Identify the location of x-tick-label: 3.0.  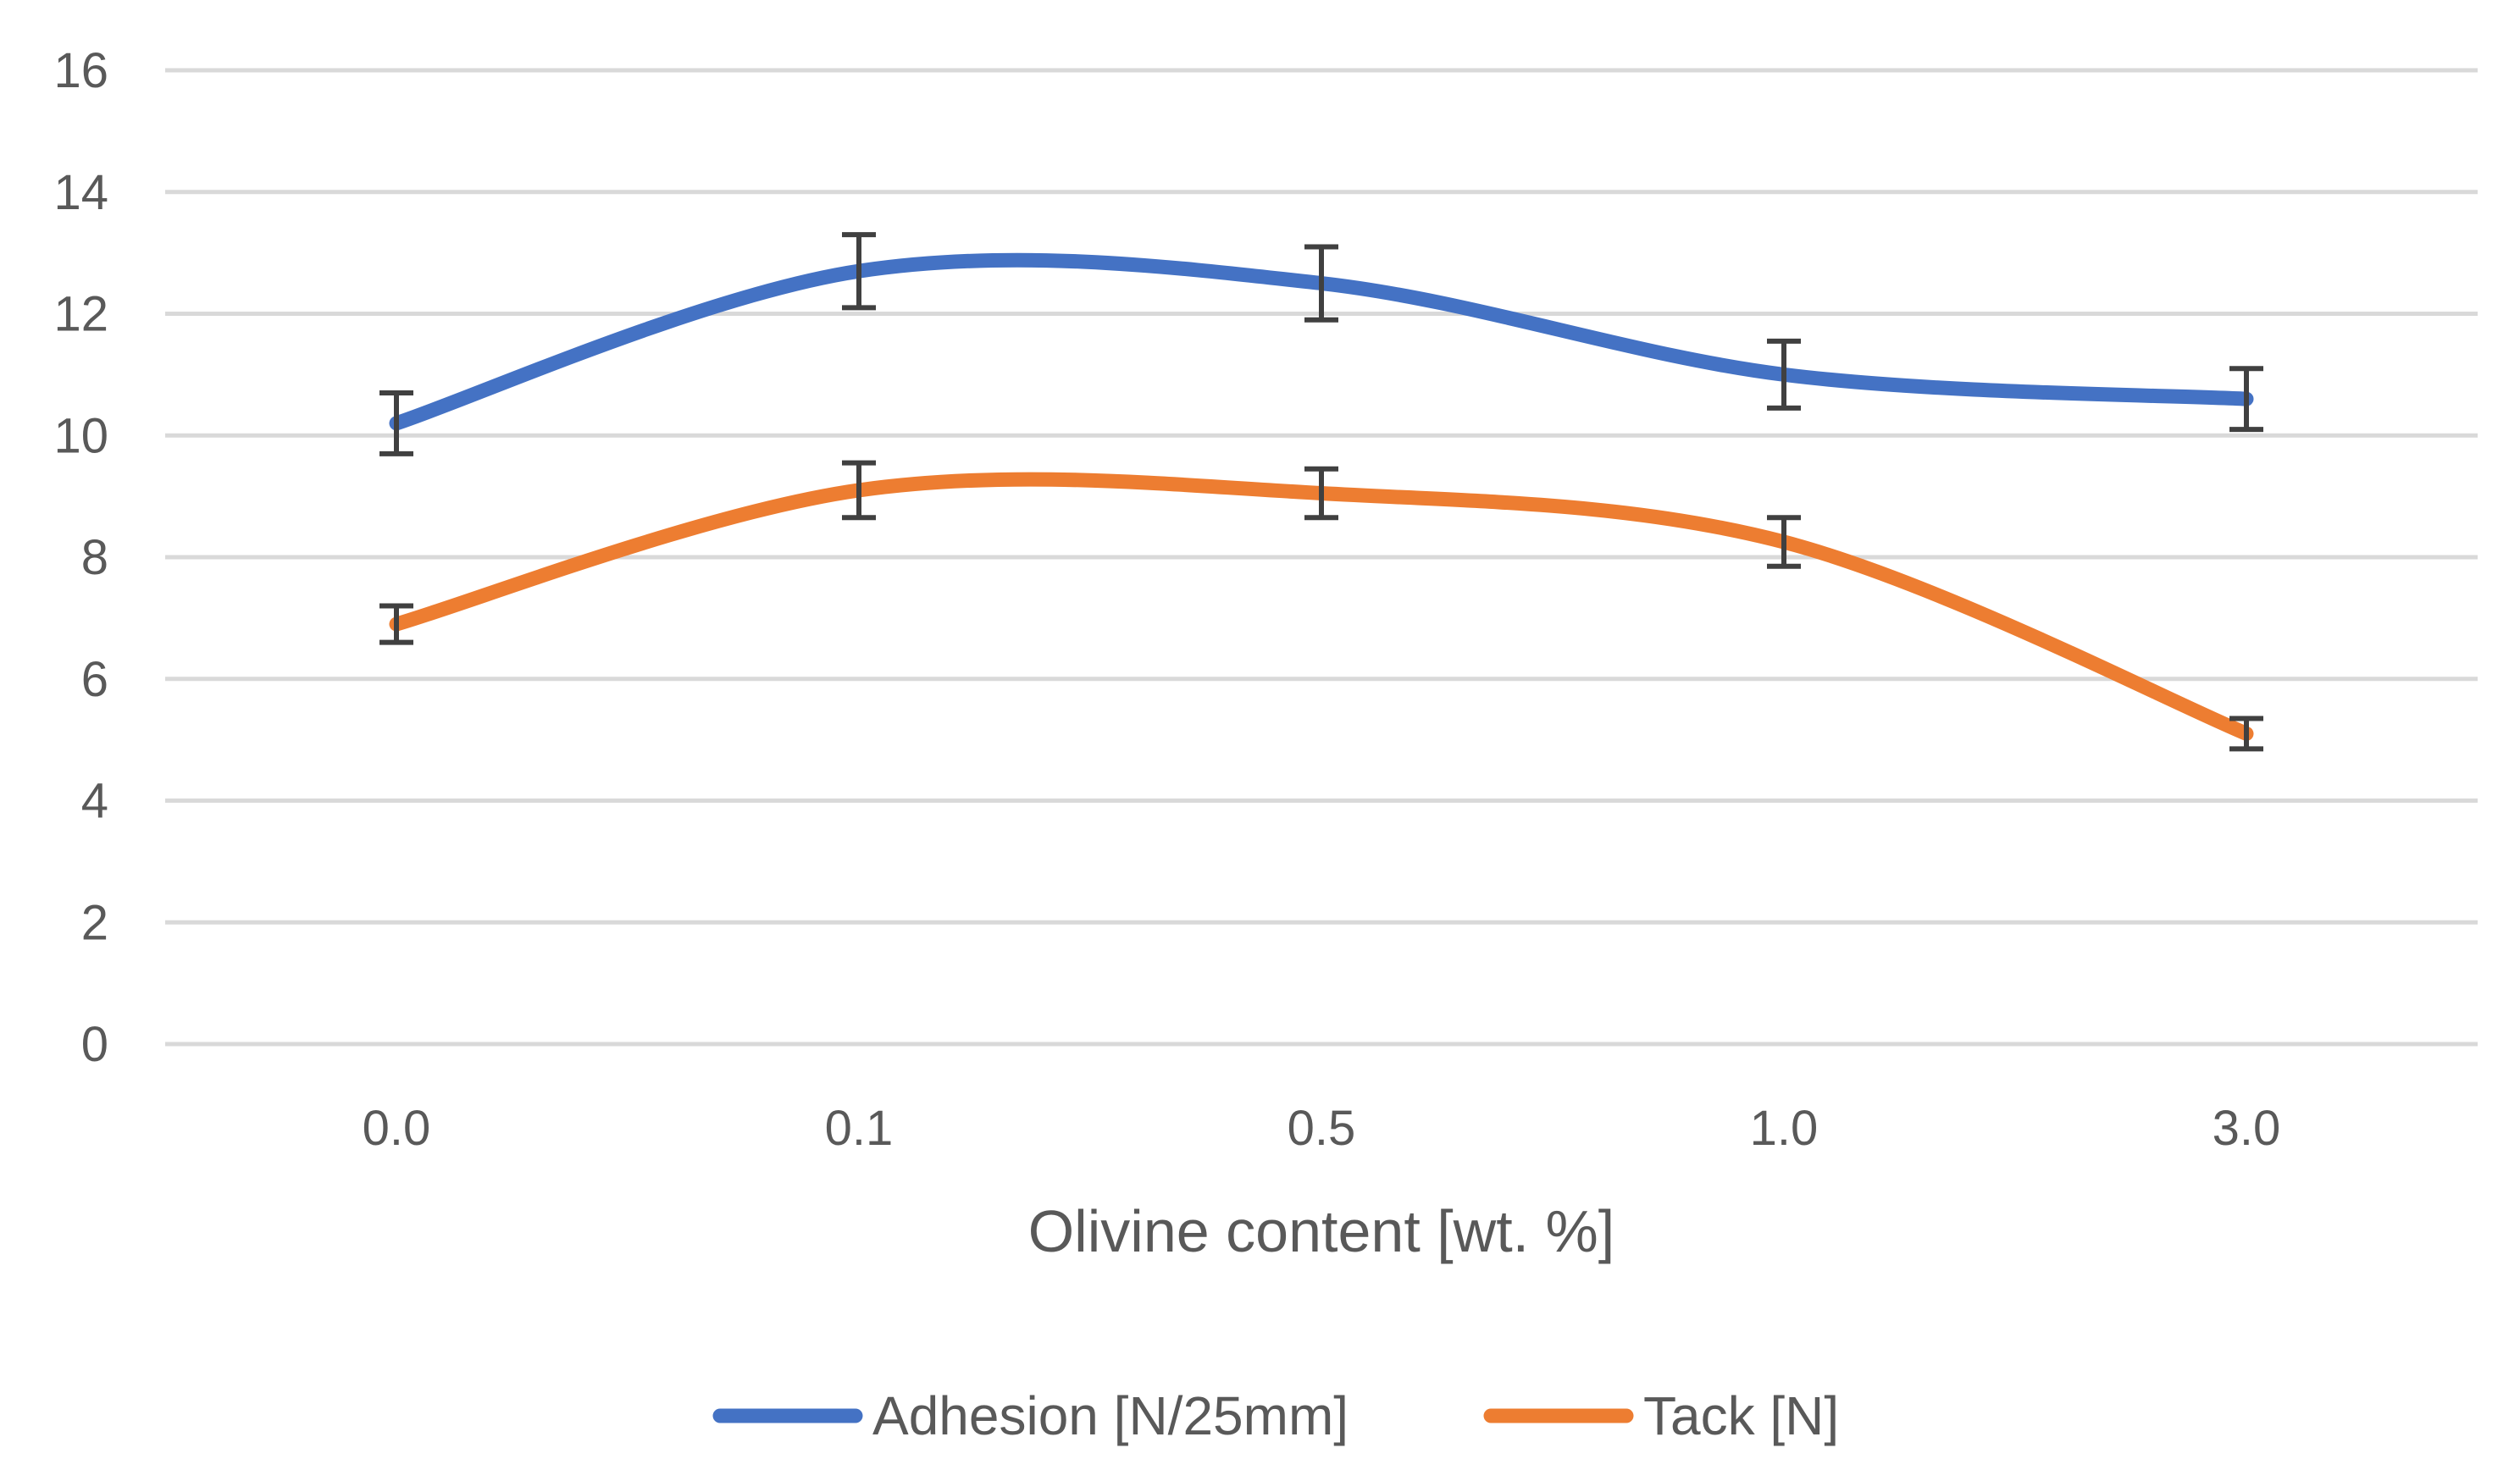
(2247, 1128).